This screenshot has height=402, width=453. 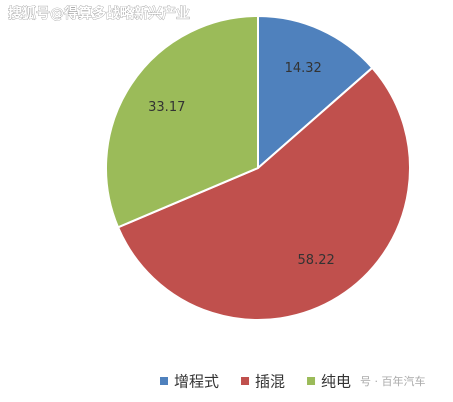 I want to click on legend-label: 插混, so click(x=270, y=382).